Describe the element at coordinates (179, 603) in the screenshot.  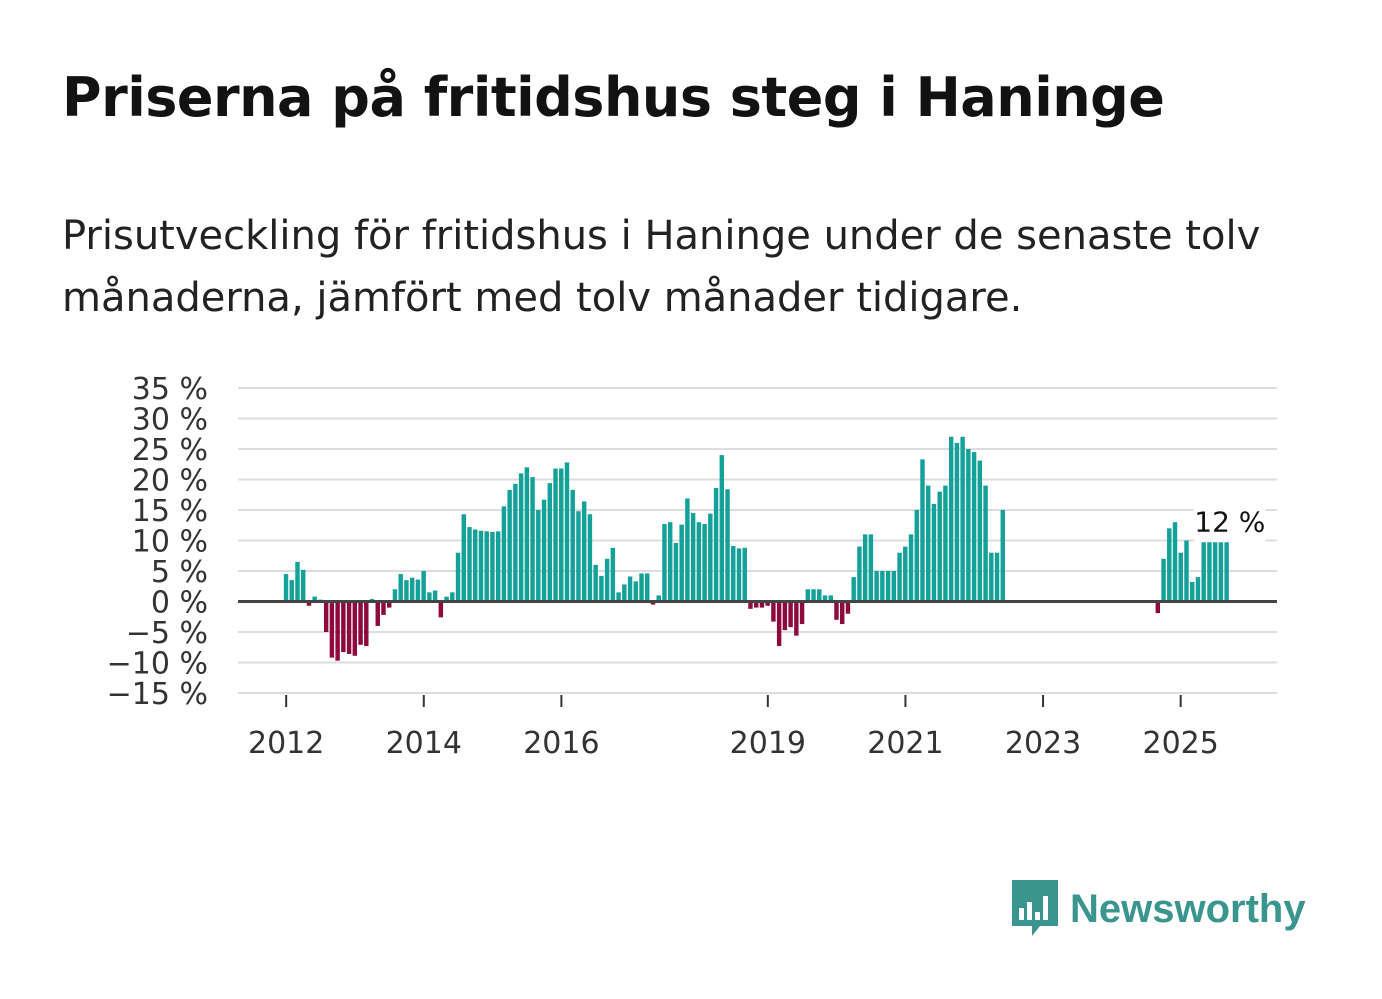
I see `y-tick-label: 0 %` at that location.